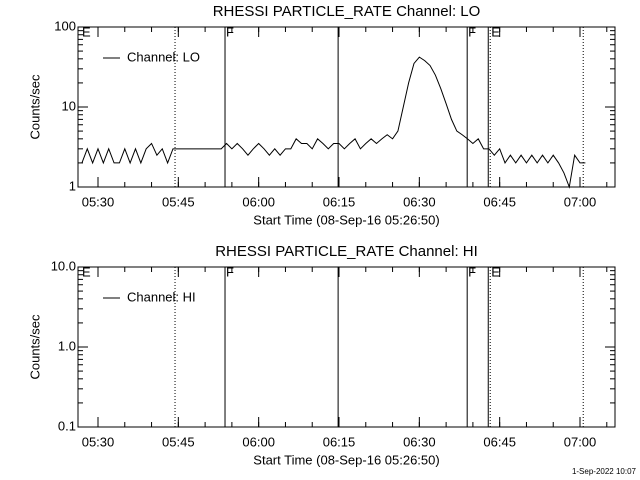  What do you see at coordinates (161, 296) in the screenshot?
I see `legend-label: Channel: HI` at bounding box center [161, 296].